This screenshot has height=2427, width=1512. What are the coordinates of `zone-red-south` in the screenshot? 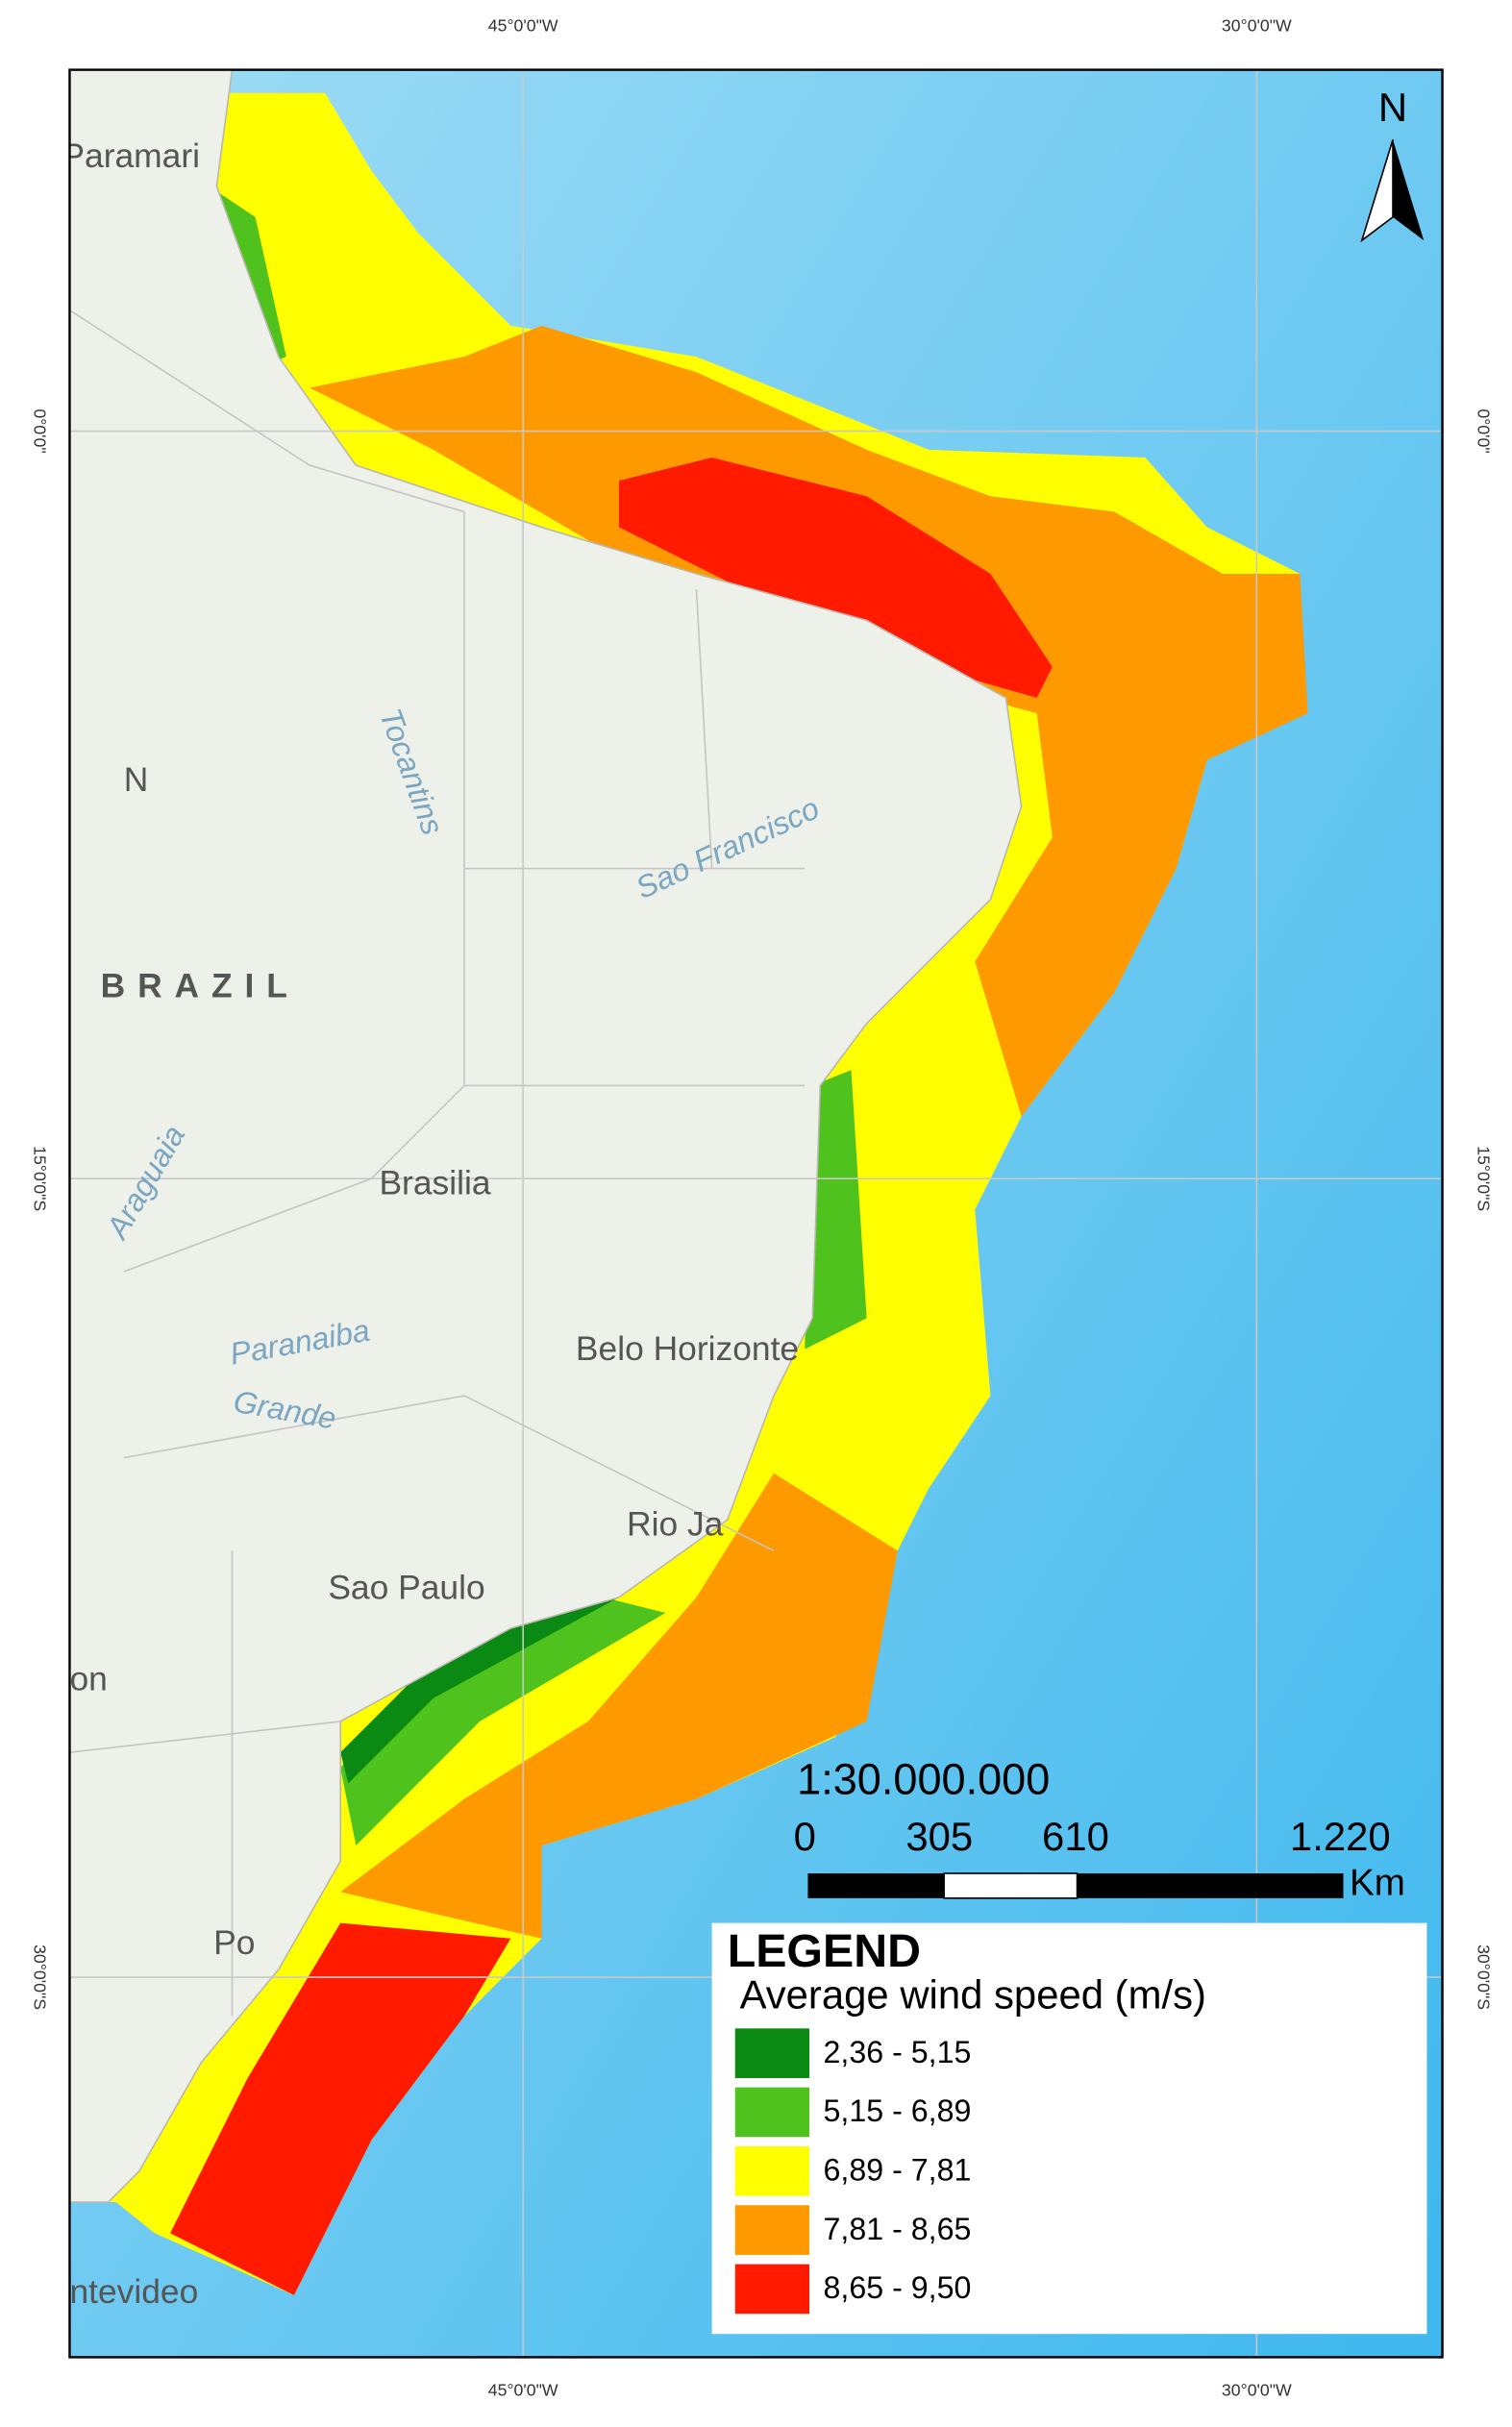 It's located at (340, 2108).